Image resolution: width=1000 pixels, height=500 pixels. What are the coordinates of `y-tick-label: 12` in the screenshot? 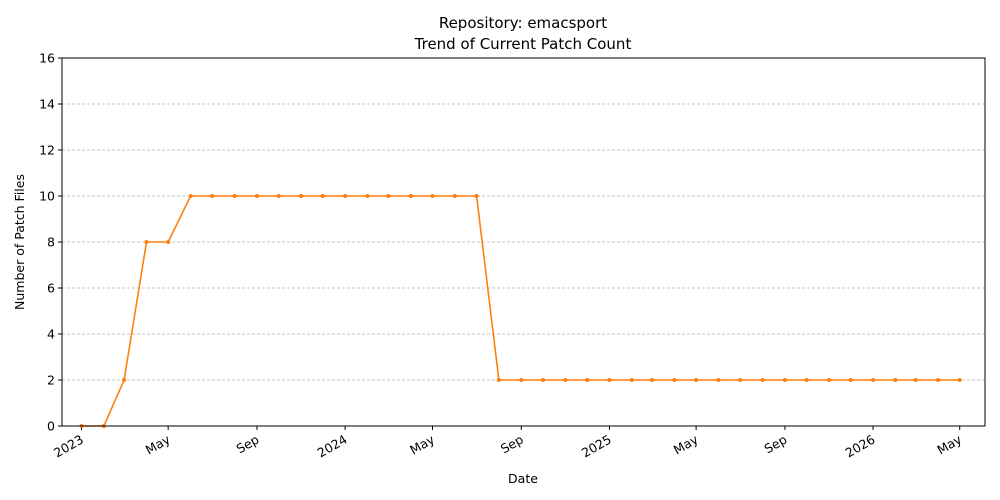 It's located at (47, 150).